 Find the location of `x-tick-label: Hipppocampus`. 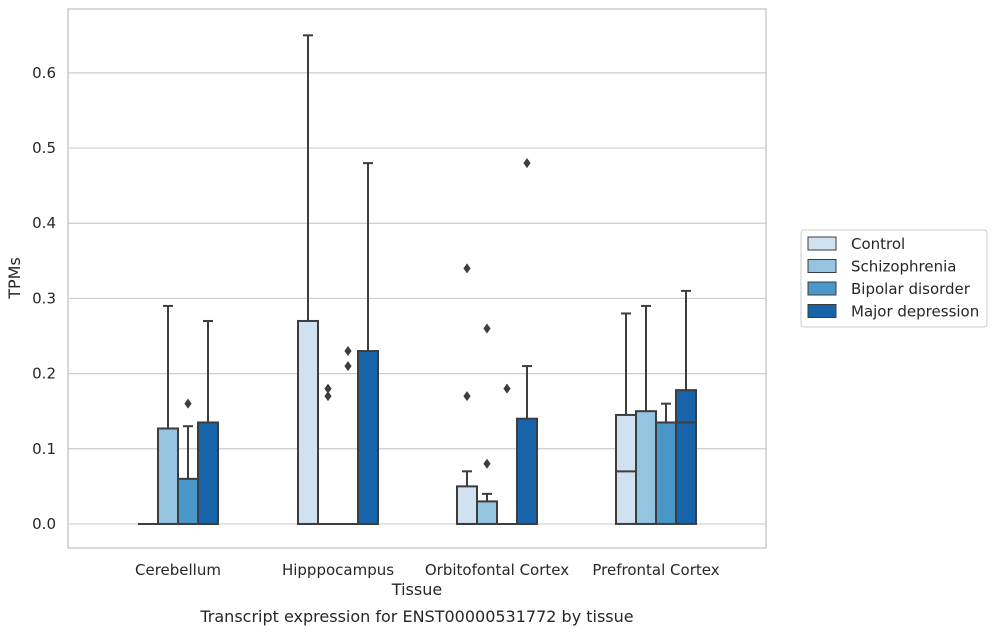

x-tick-label: Hipppocampus is located at coordinates (338, 570).